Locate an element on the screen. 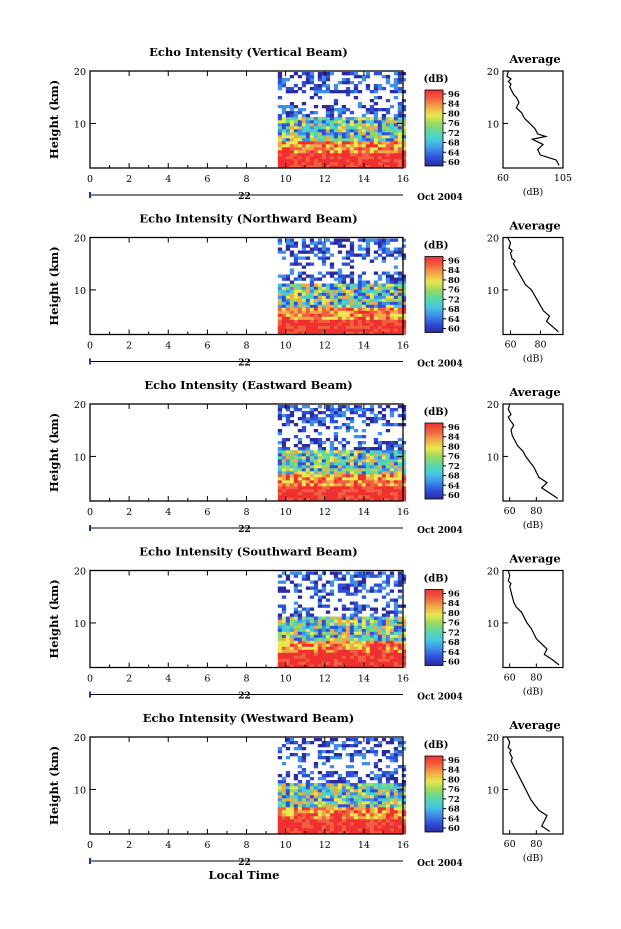 The image size is (621, 929). colorbar-tick-label: 76 is located at coordinates (454, 124).